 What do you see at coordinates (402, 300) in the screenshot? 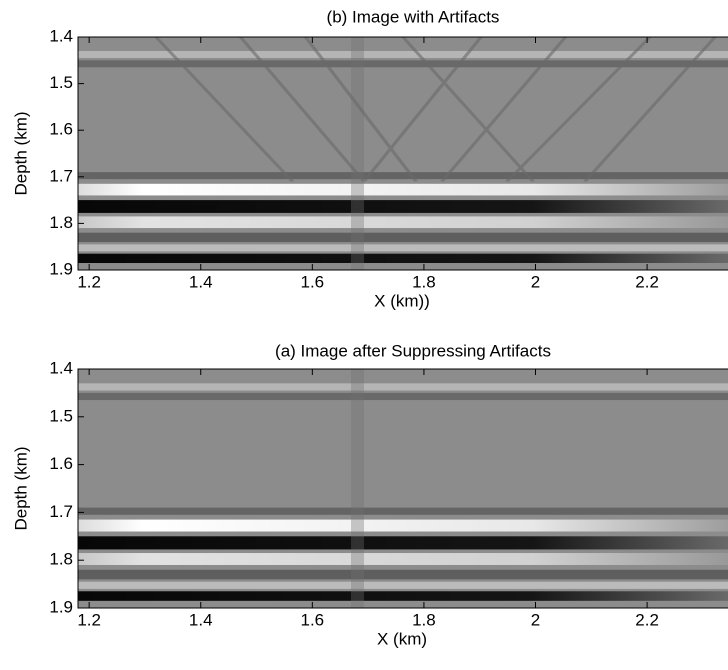
I see `x-axis-label: X (km))` at bounding box center [402, 300].